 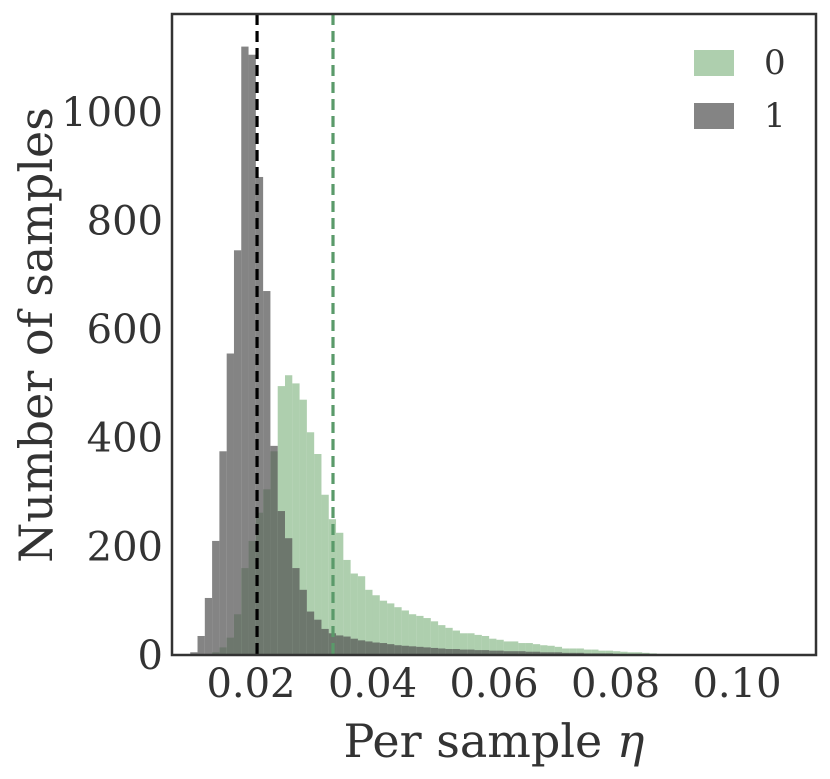 I want to click on legend: 01, so click(x=740, y=89).